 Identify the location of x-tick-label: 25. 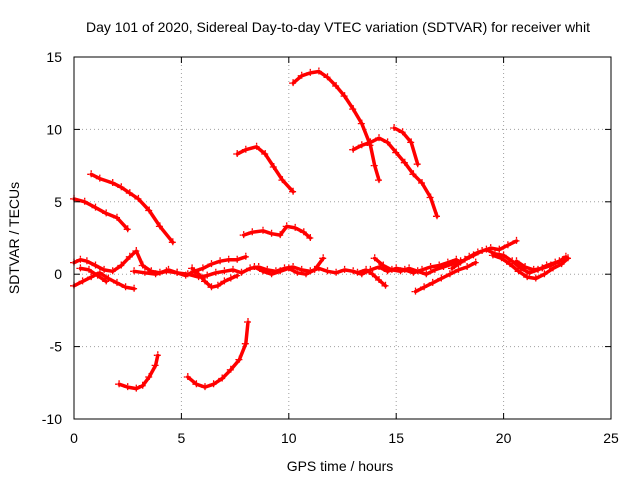
(611, 438).